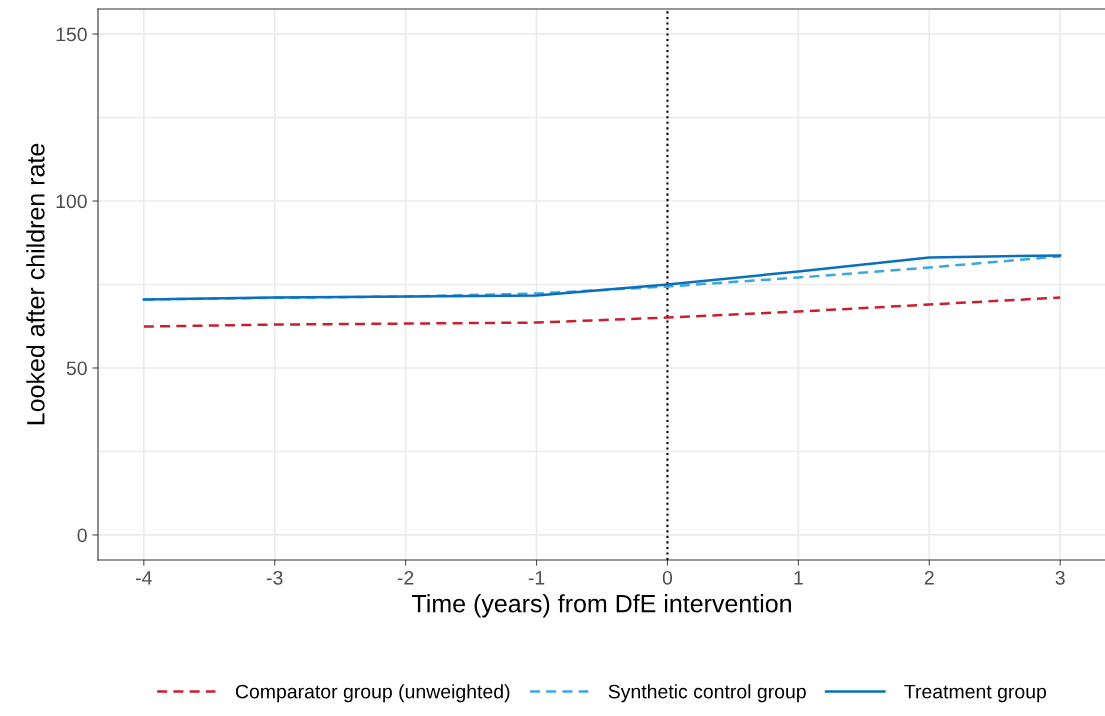  Describe the element at coordinates (71, 201) in the screenshot. I see `y-tick-label: 100` at that location.